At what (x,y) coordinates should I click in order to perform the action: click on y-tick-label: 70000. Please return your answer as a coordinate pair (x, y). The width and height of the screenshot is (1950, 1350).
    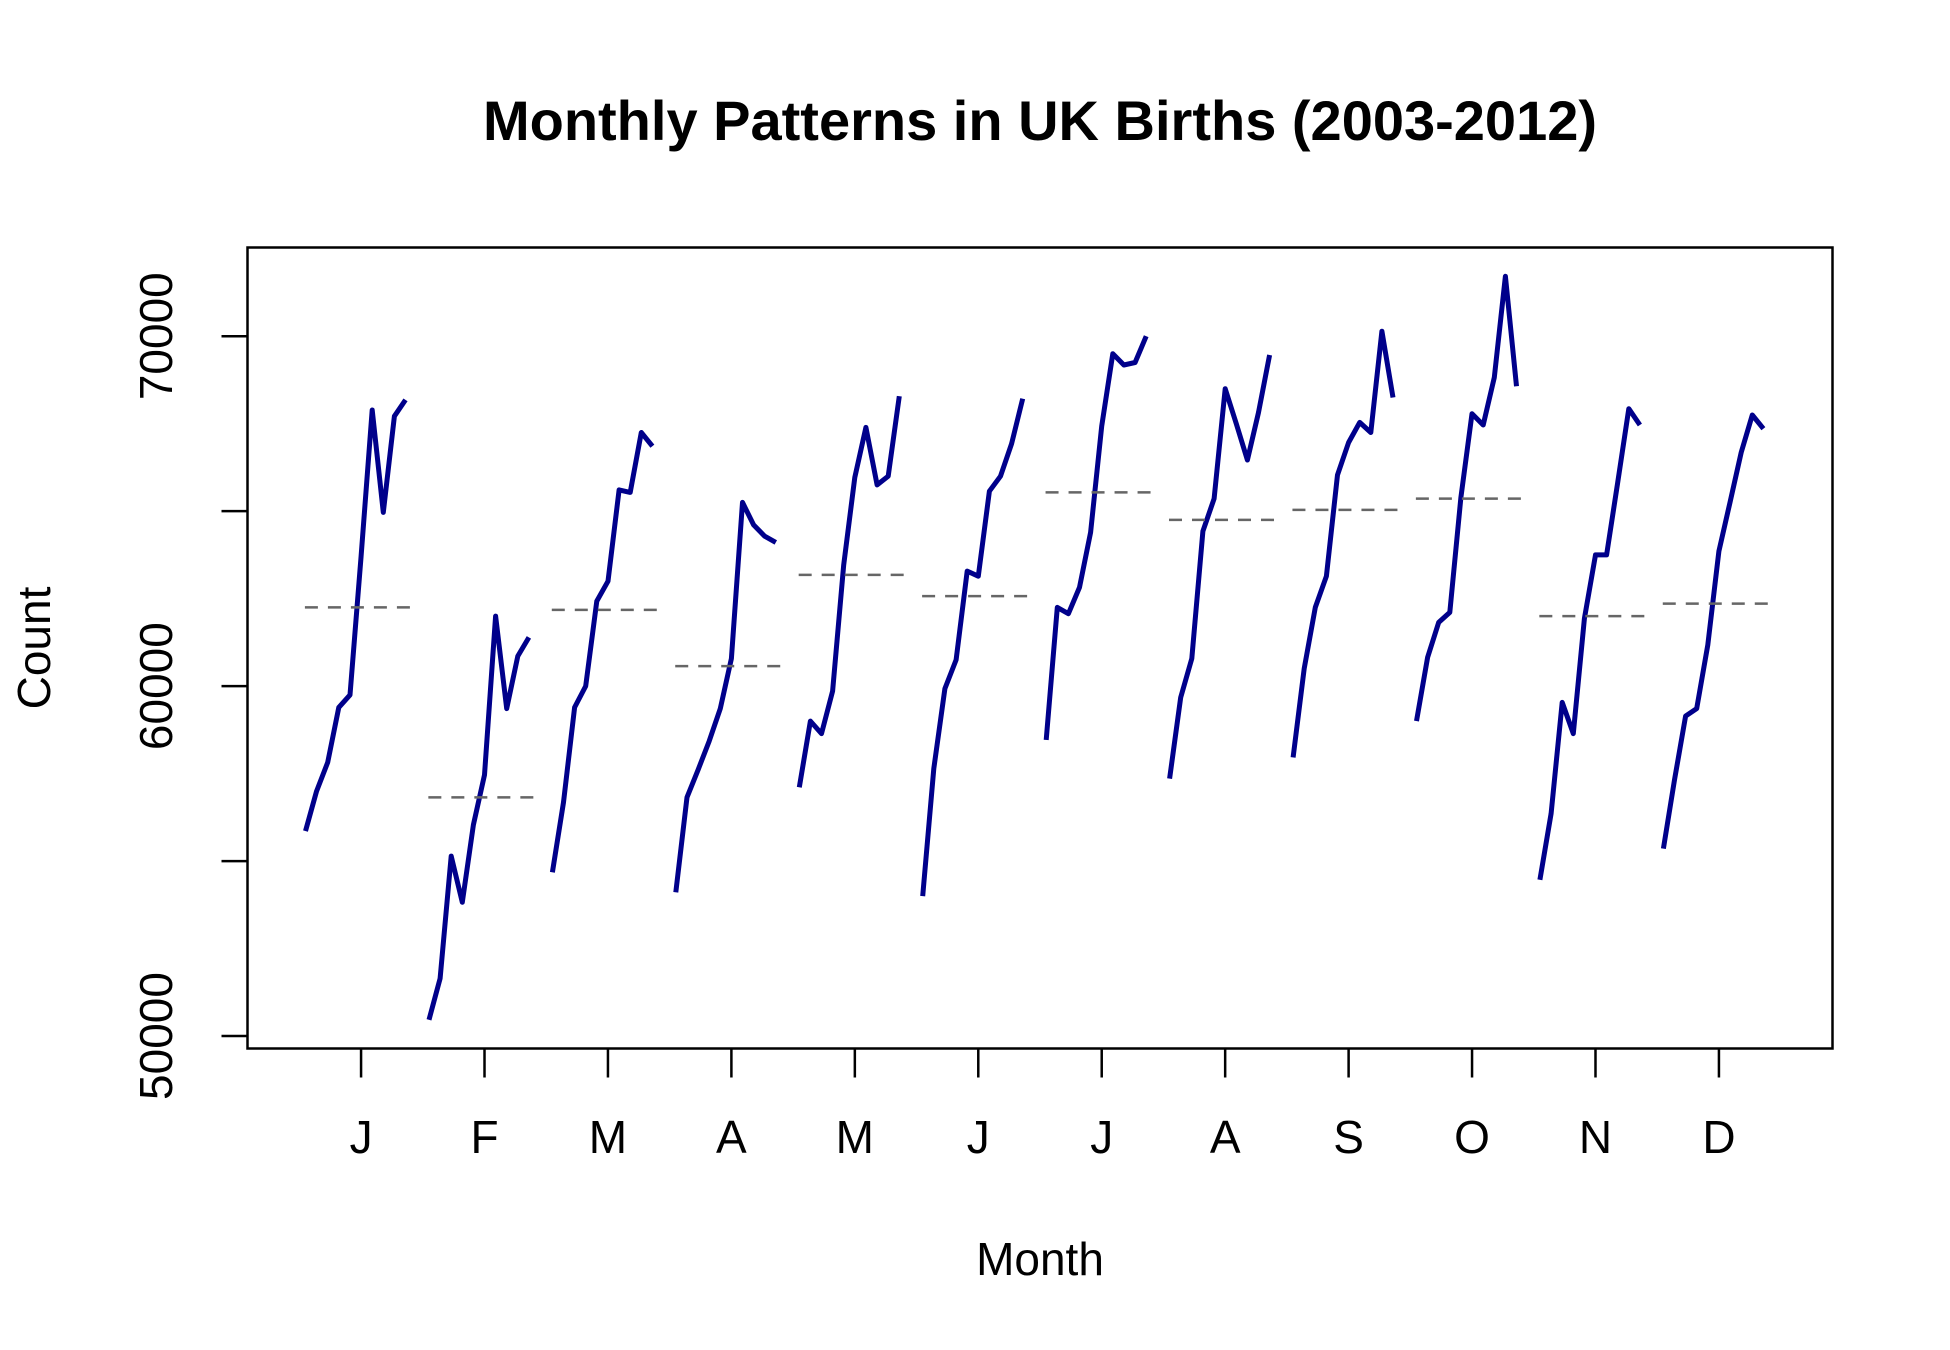
    Looking at the image, I should click on (156, 336).